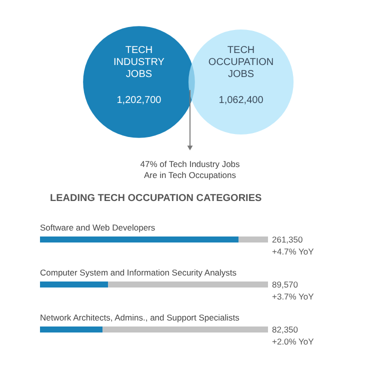  I want to click on y-tick-label: Network Architects, Admins., and Support Specialists, so click(140, 317).